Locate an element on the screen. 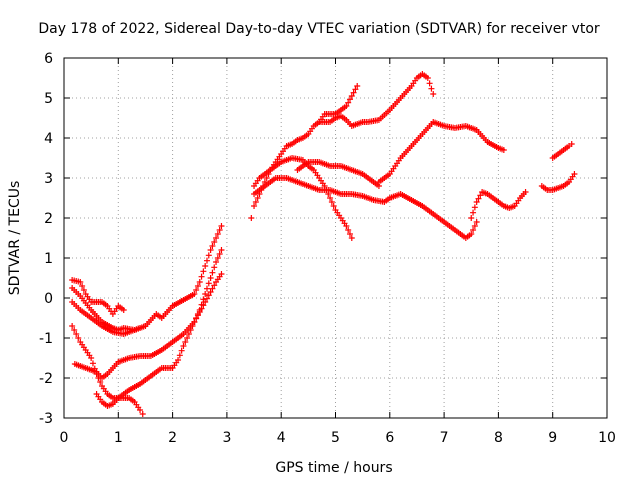 This screenshot has width=640, height=480. x-tick-label: 10 is located at coordinates (607, 438).